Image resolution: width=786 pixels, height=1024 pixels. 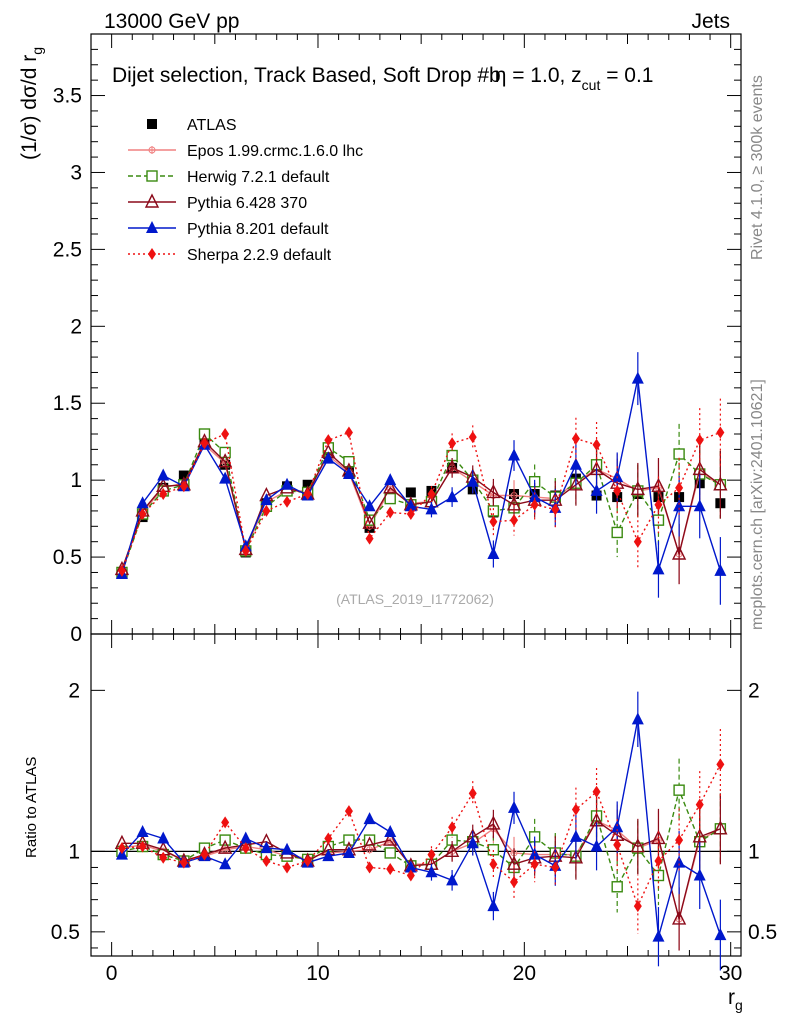 What do you see at coordinates (757, 504) in the screenshot?
I see `mcplots-label: mcplots.cern.ch [arXiv:2401.10621]` at bounding box center [757, 504].